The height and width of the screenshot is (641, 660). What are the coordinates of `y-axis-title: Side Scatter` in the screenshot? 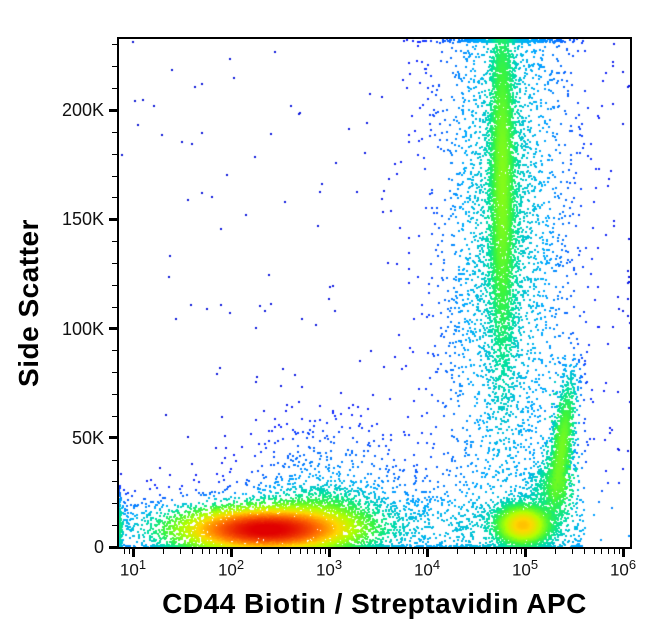 It's located at (28, 303).